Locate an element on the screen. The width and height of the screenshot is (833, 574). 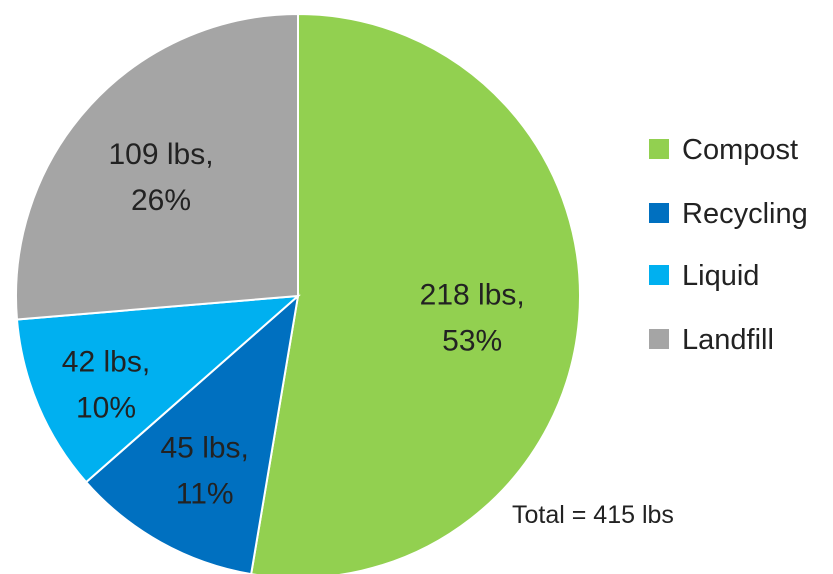
legend-label-compost: Compost is located at coordinates (740, 150).